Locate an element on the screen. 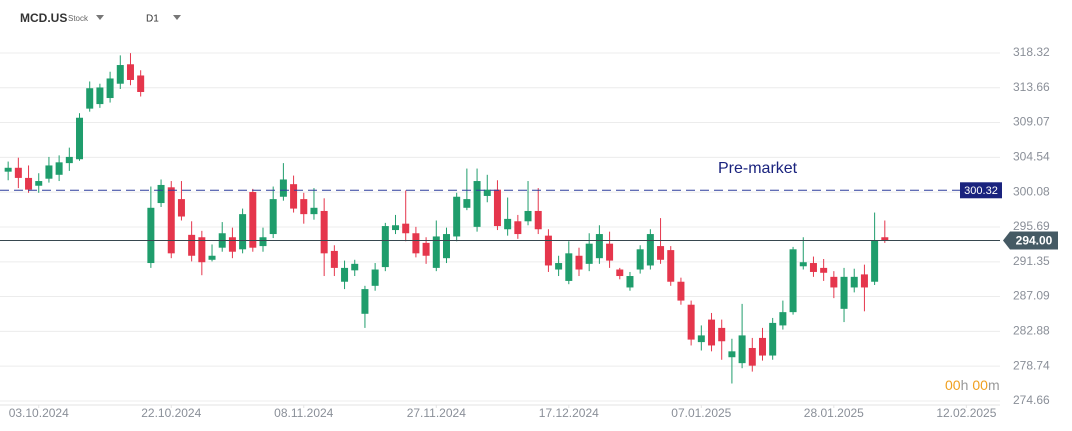 This screenshot has height=431, width=1072. x-tick-label: 08.11.2024 is located at coordinates (303, 413).